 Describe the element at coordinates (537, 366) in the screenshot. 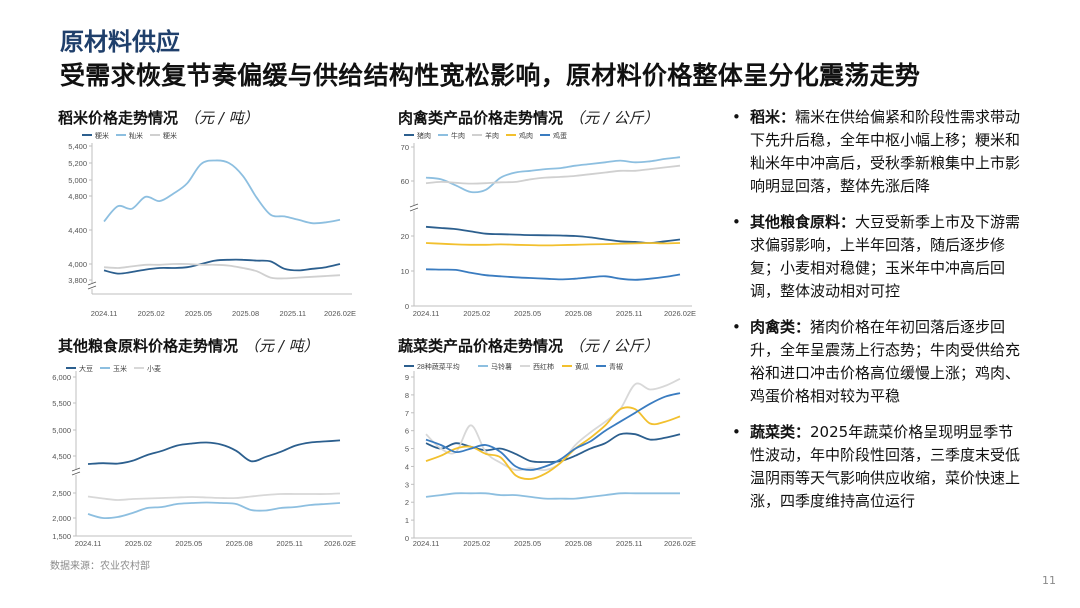

I see `legend-item: 西红柿` at that location.